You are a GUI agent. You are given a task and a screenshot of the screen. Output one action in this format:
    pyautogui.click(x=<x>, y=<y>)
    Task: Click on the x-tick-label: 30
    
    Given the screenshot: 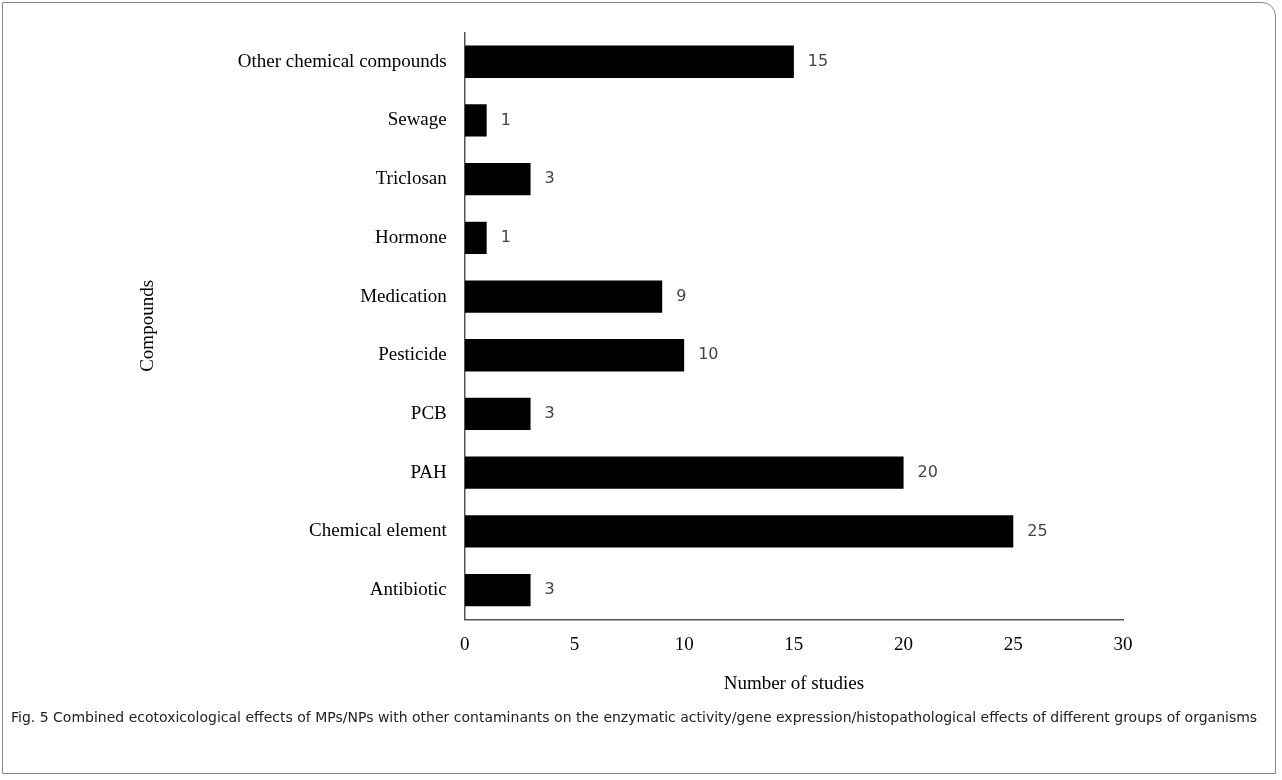 What is the action you would take?
    pyautogui.click(x=1123, y=643)
    